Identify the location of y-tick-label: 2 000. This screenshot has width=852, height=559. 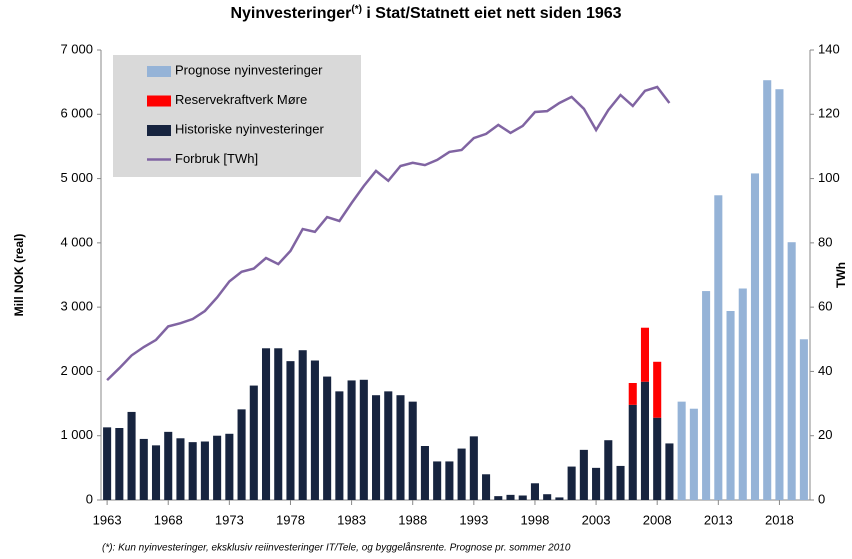
(76, 370).